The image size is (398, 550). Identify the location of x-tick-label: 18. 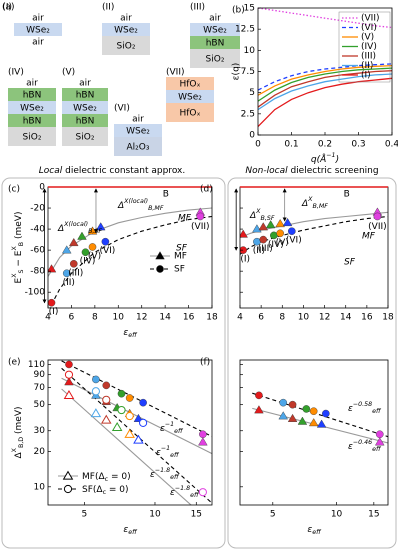
(388, 318).